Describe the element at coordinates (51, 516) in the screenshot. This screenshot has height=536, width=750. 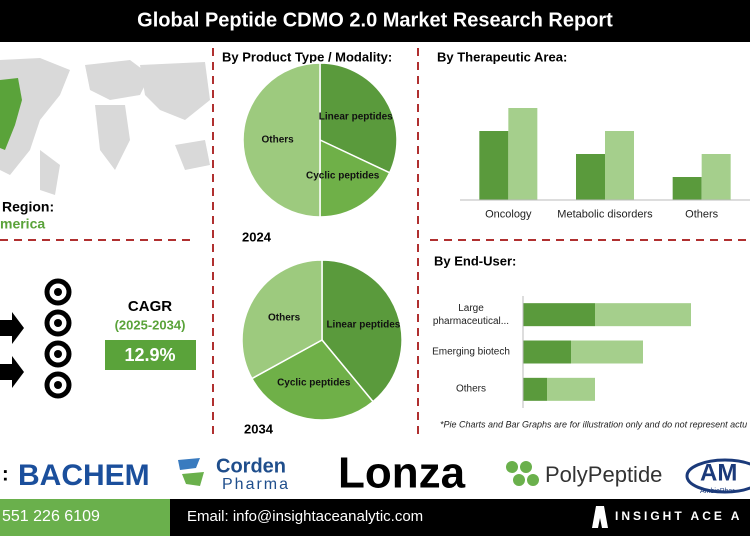
I see `phone: 551 226 6109` at that location.